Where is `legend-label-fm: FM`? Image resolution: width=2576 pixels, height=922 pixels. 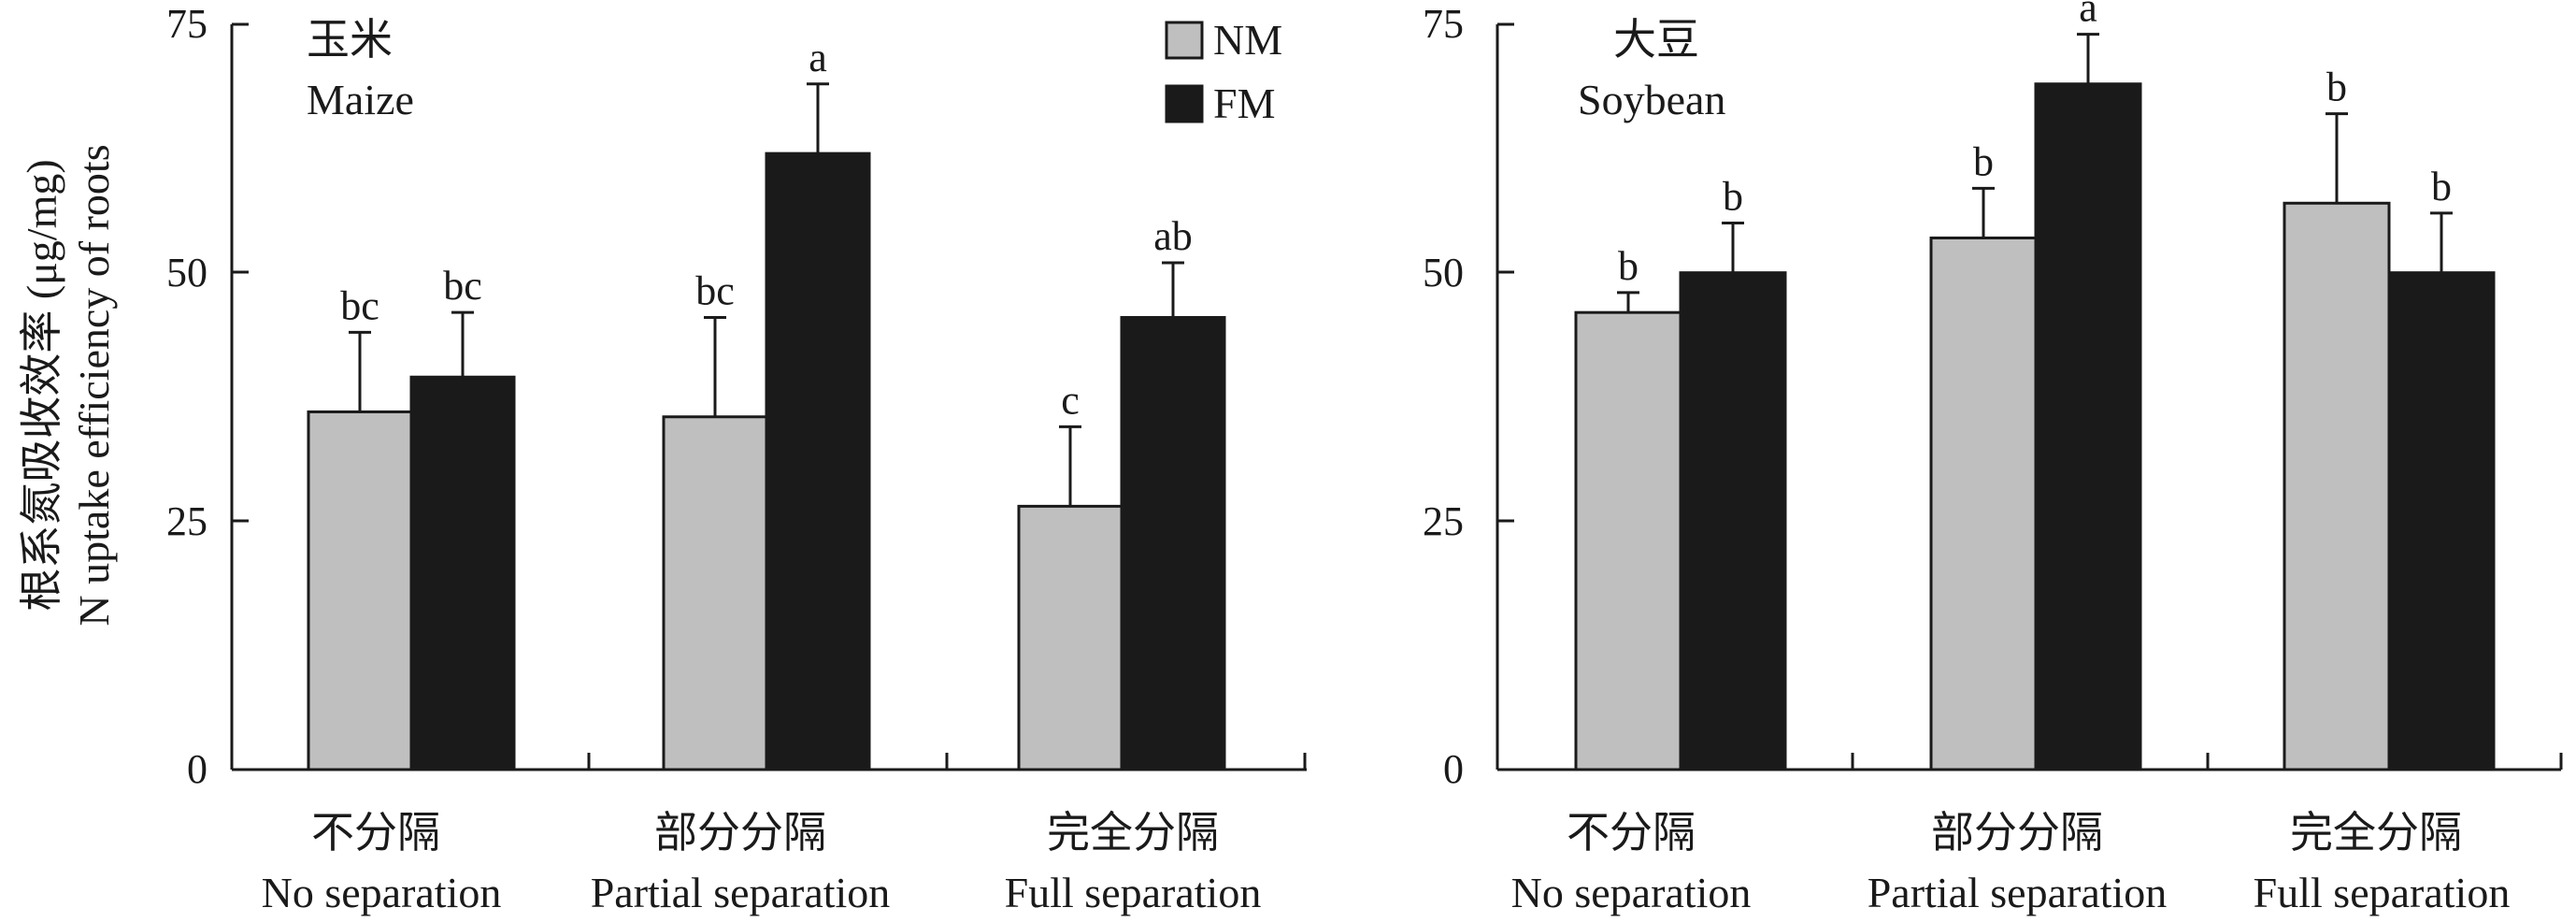 legend-label-fm: FM is located at coordinates (1244, 103).